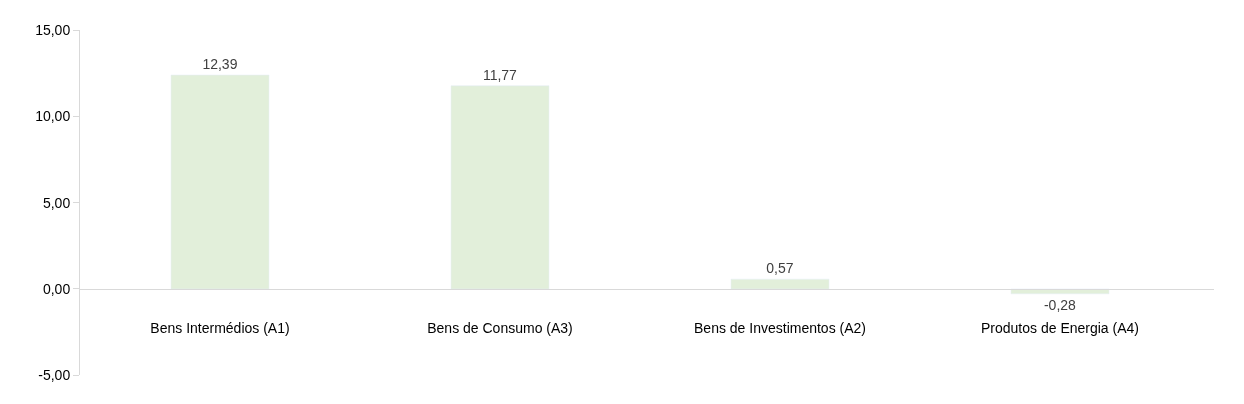 The image size is (1244, 404). I want to click on y-tick-label: 0,00, so click(56, 288).